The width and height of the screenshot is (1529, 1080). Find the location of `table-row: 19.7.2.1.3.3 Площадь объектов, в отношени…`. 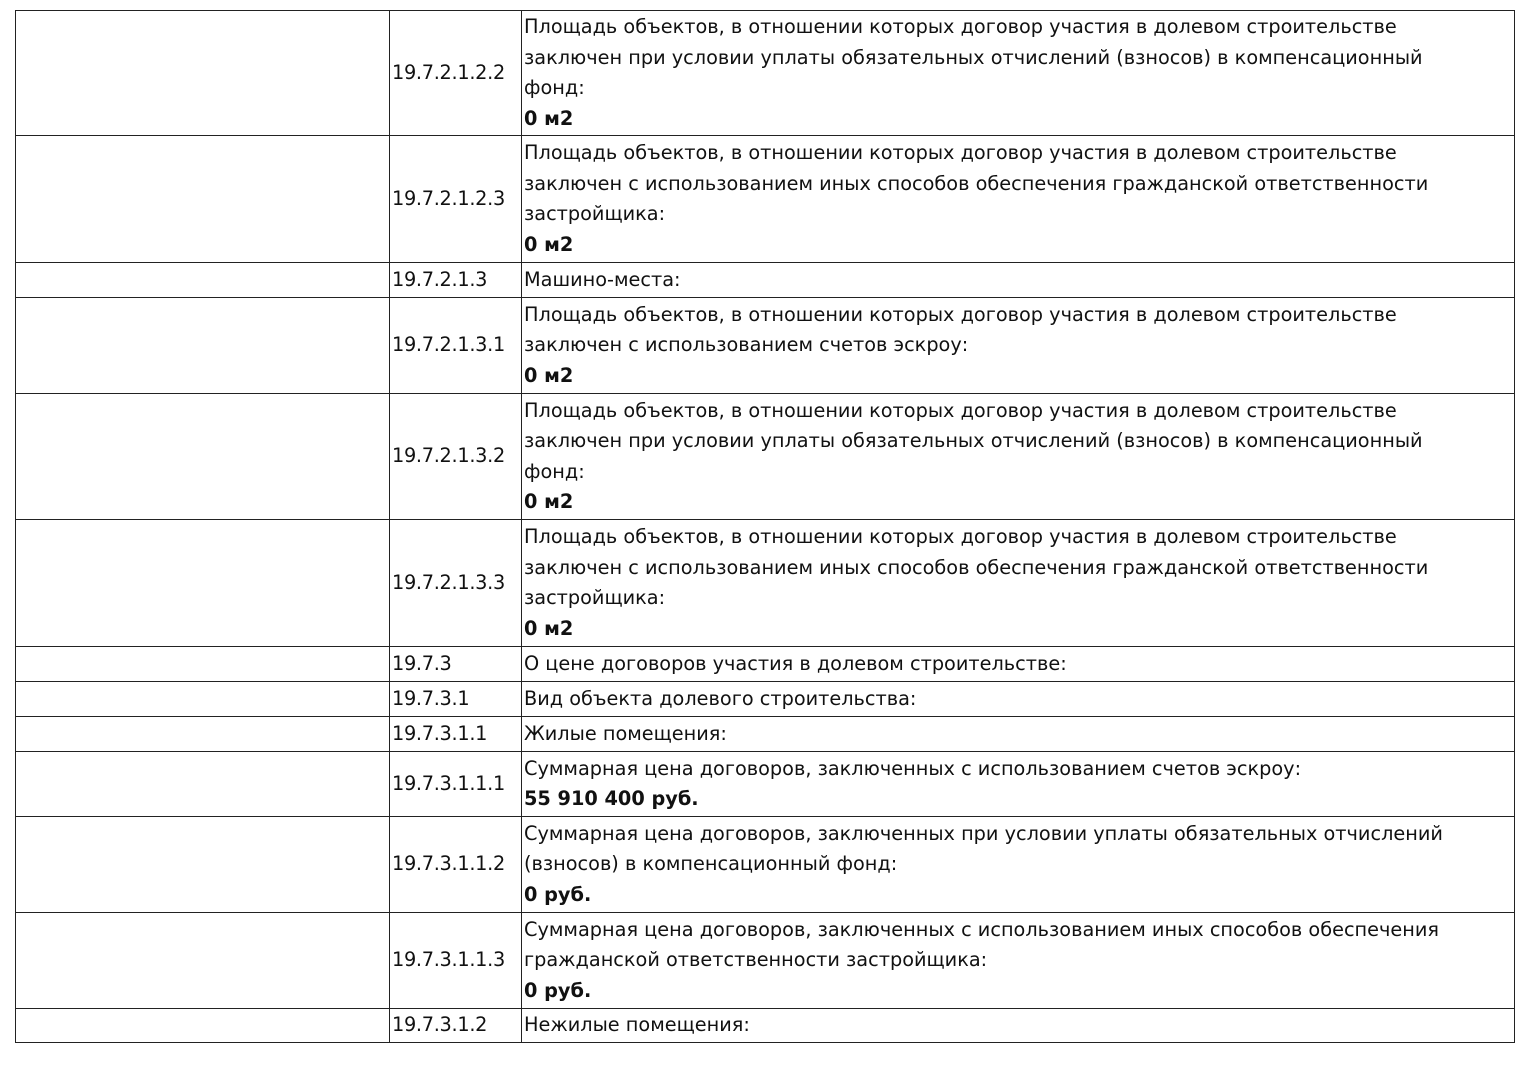

table-row: 19.7.2.1.3.3 Площадь объектов, в отношени… is located at coordinates (765, 583).